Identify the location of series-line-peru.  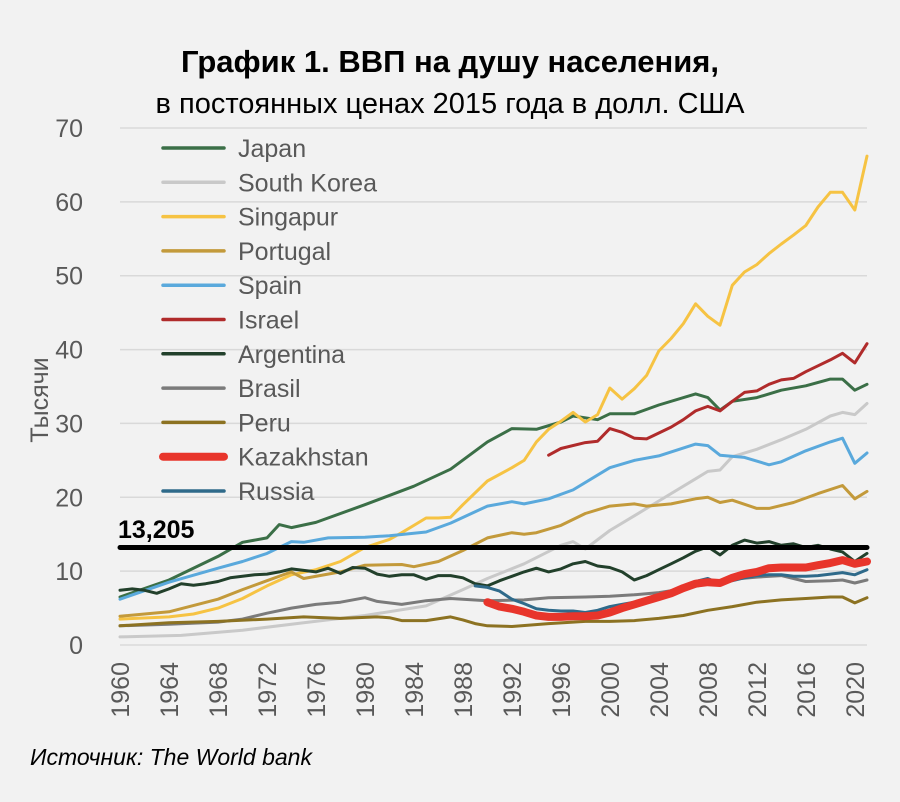
(493, 611).